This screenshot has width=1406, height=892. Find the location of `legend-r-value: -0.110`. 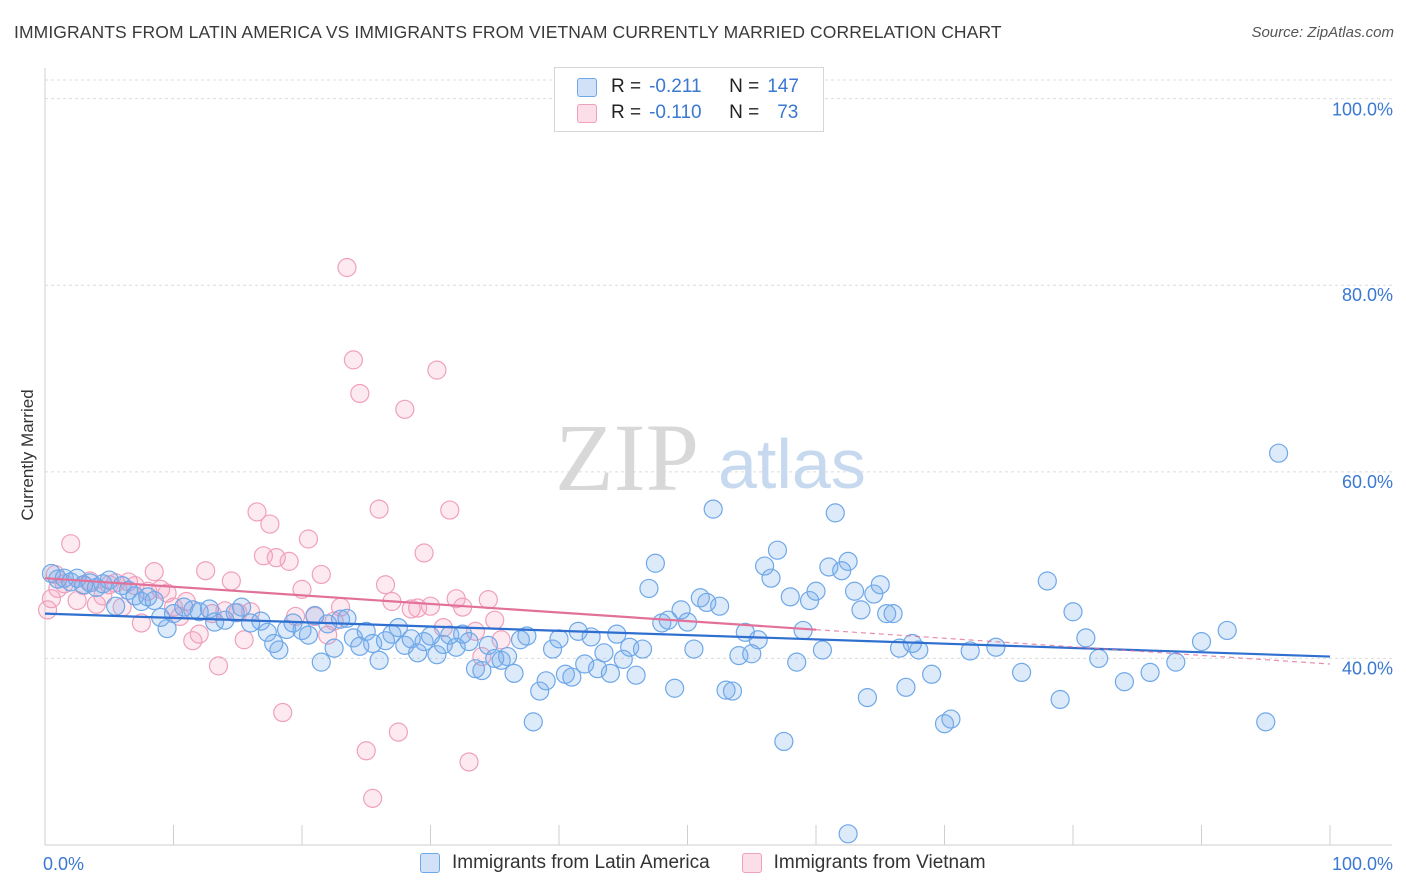

legend-r-value: -0.110 is located at coordinates (675, 112).